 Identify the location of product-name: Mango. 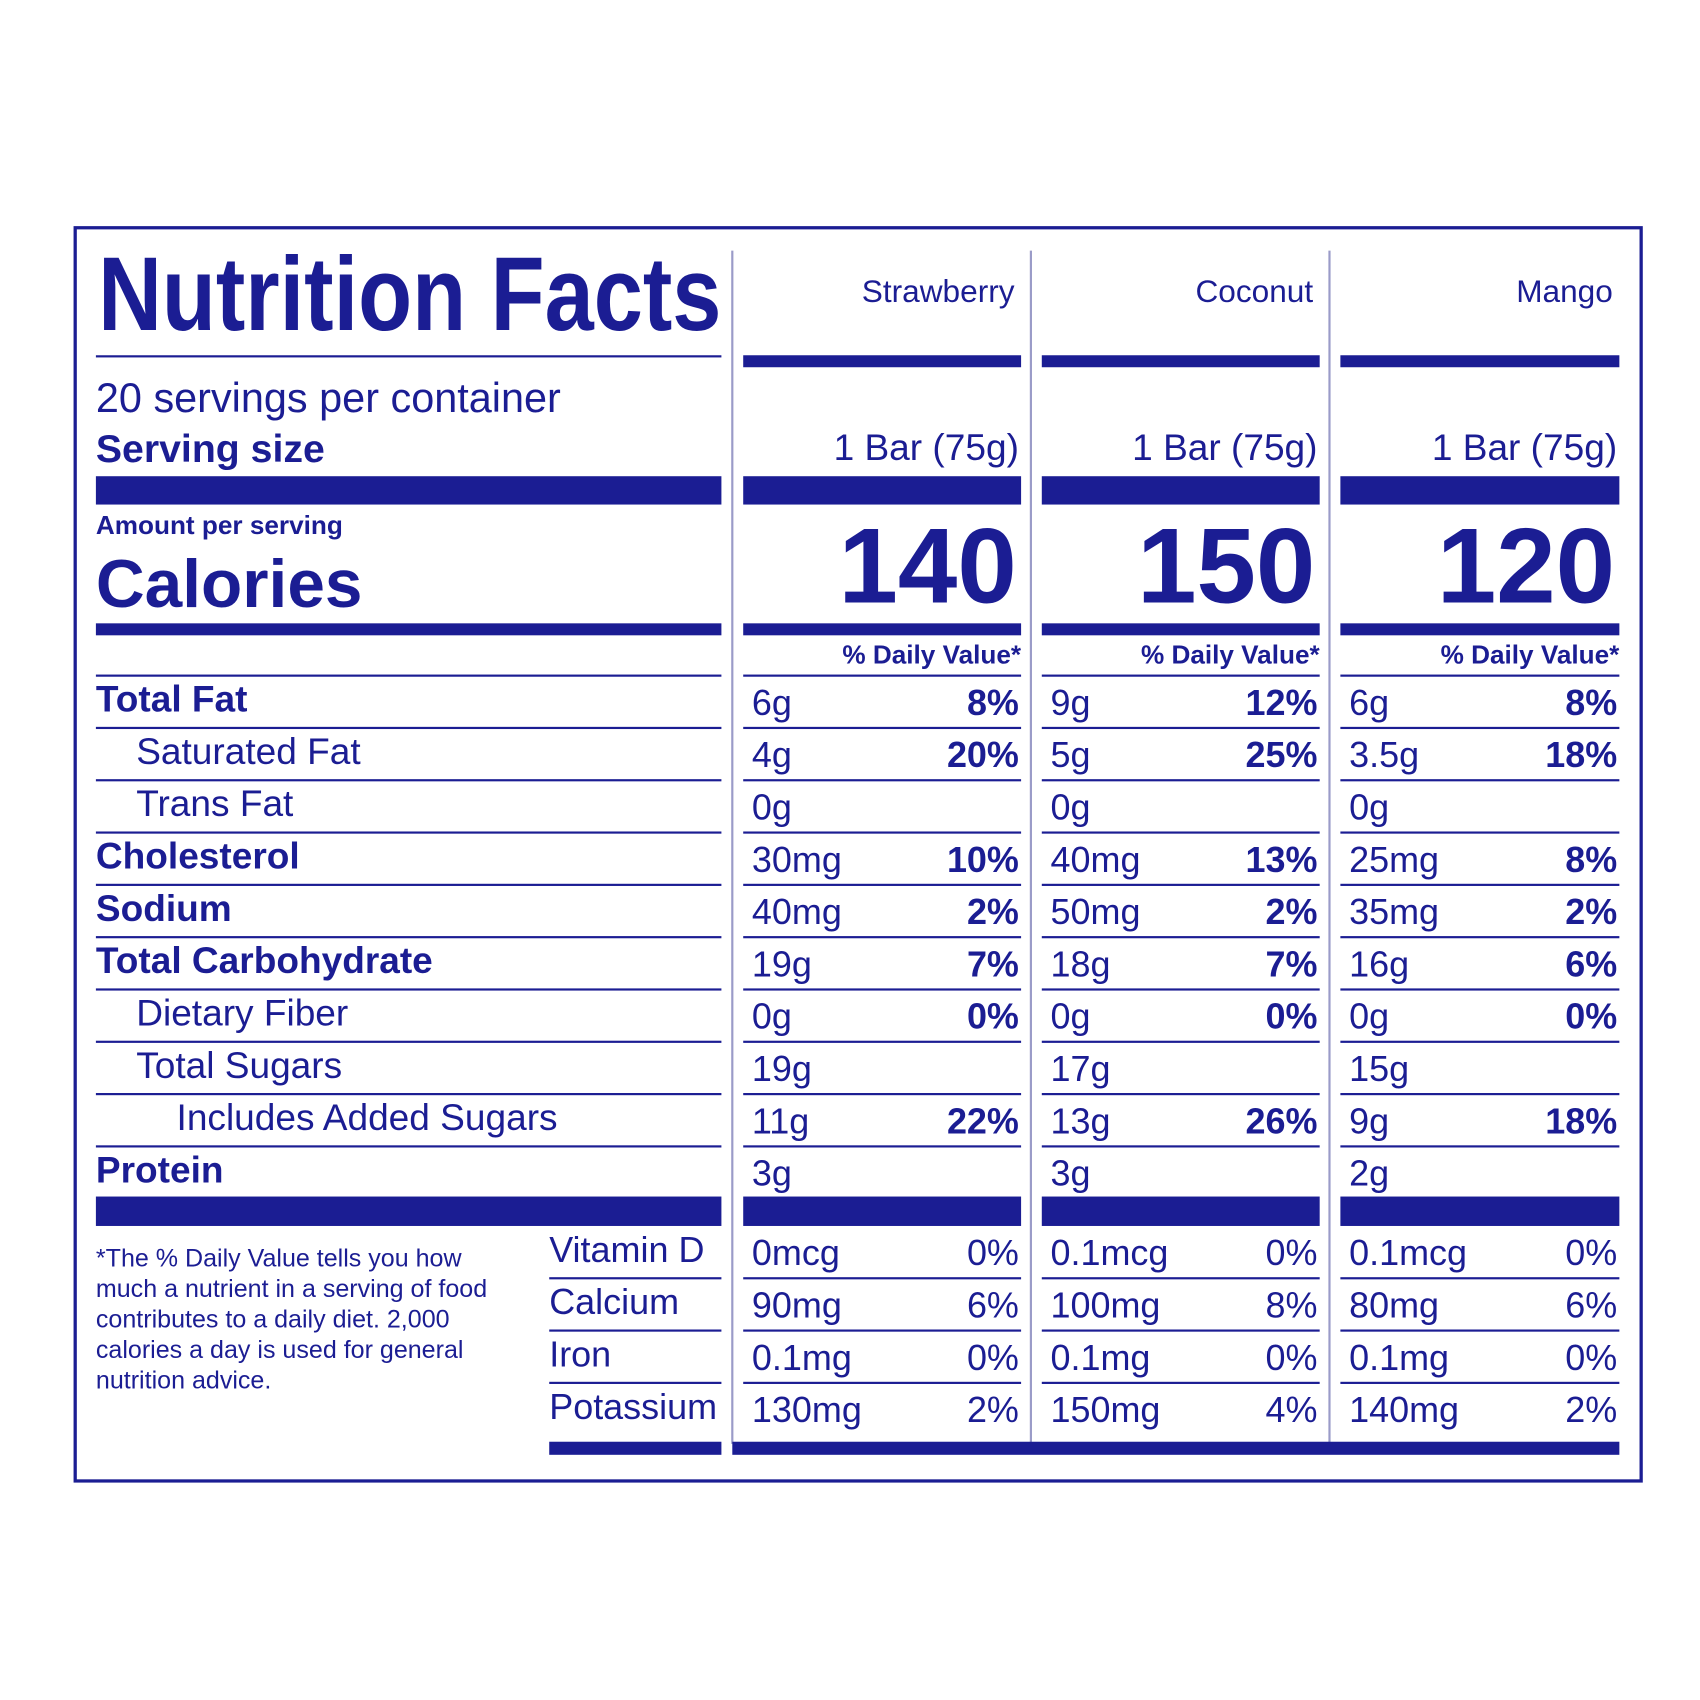
(1564, 291).